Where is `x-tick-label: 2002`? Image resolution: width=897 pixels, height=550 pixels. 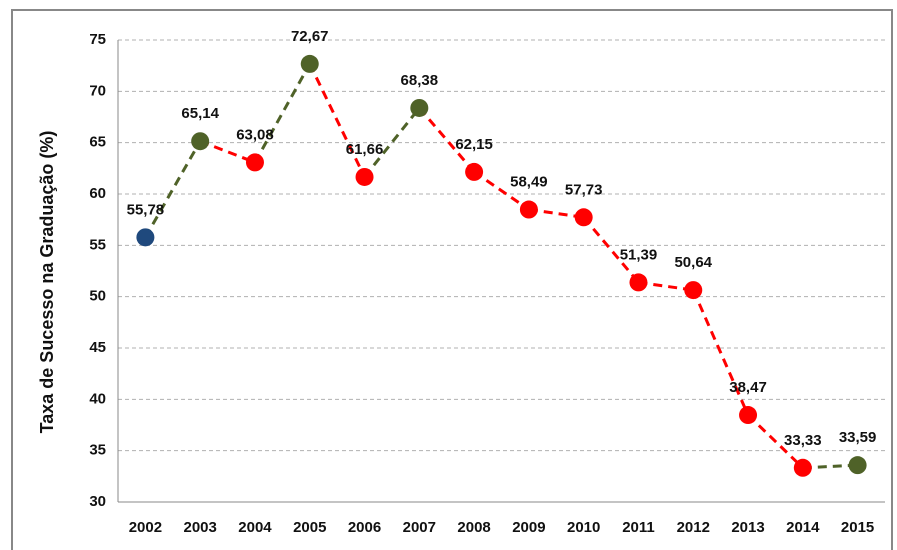 x-tick-label: 2002 is located at coordinates (145, 527).